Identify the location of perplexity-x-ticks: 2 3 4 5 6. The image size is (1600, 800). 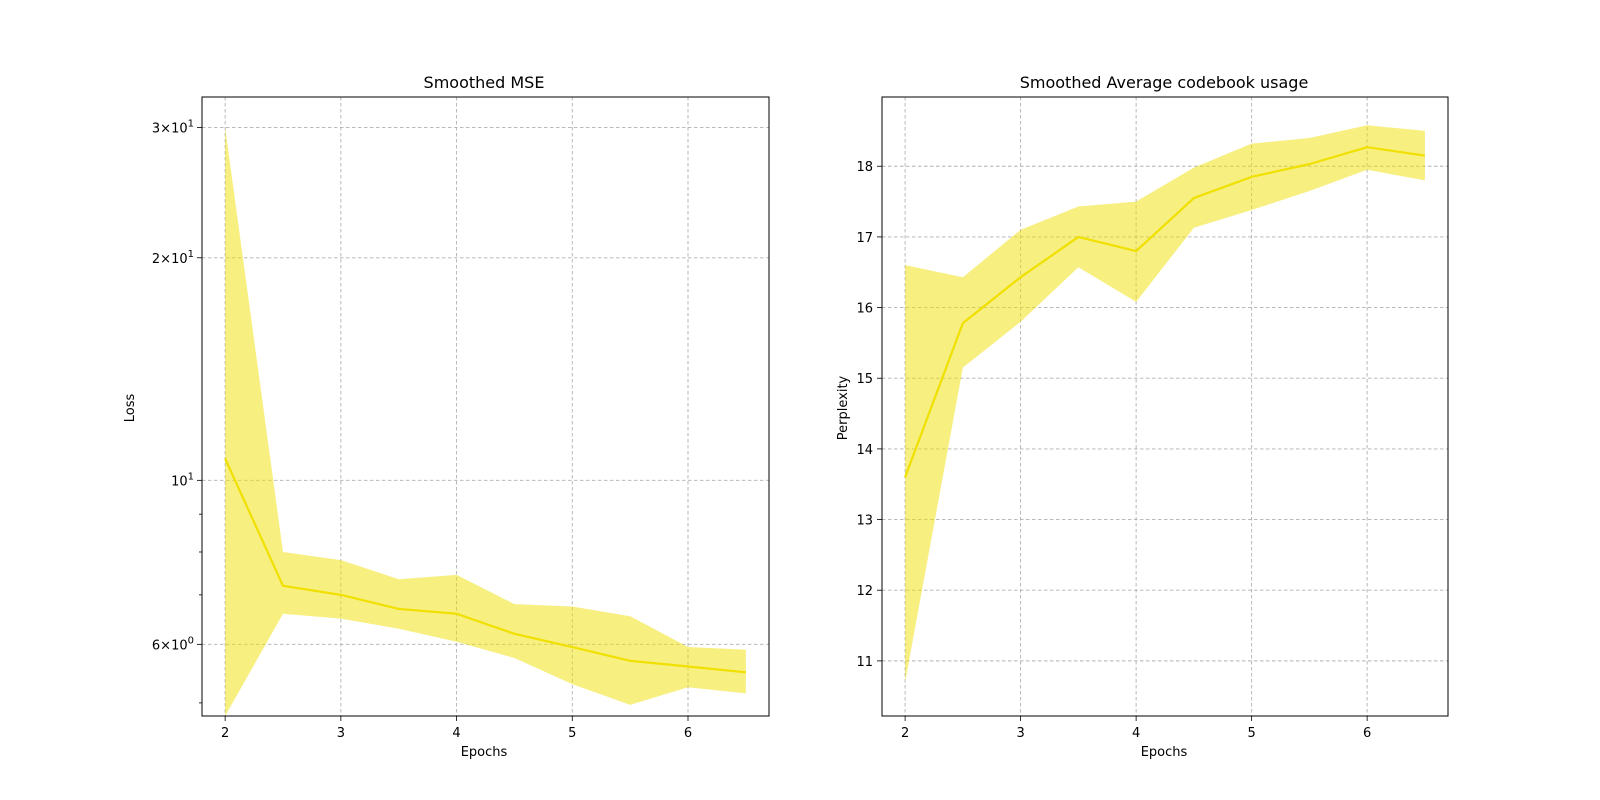
(1136, 728).